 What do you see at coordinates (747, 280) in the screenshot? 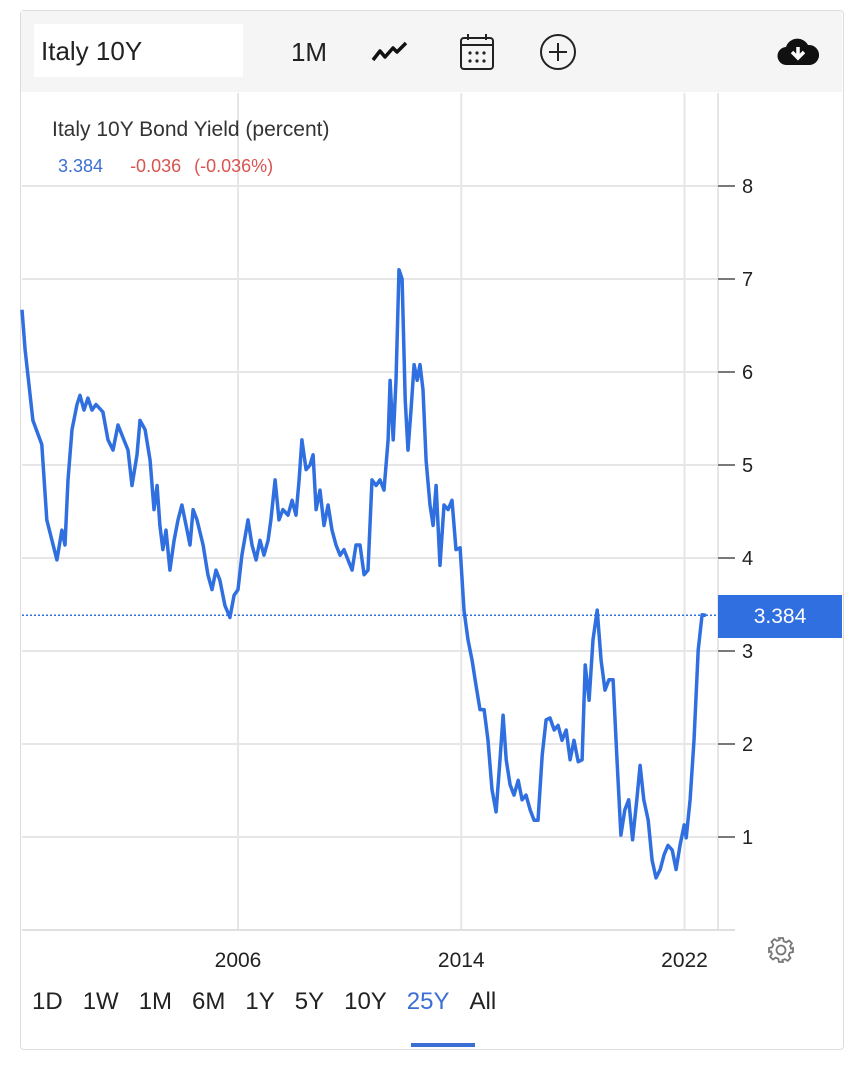
I see `y-tick-label: 7` at bounding box center [747, 280].